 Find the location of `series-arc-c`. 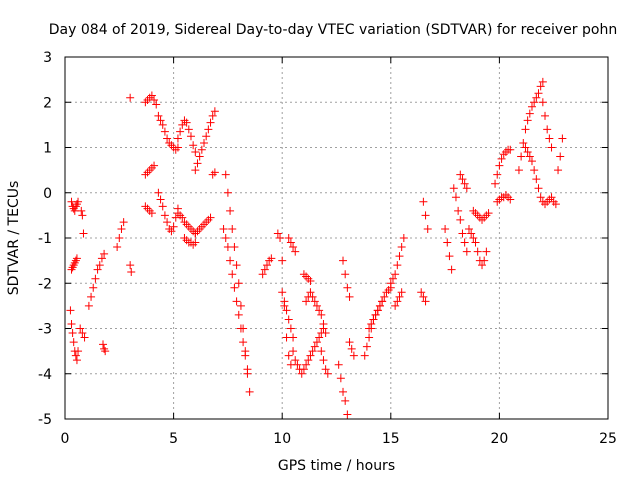

series-arc-c is located at coordinates (74, 335).